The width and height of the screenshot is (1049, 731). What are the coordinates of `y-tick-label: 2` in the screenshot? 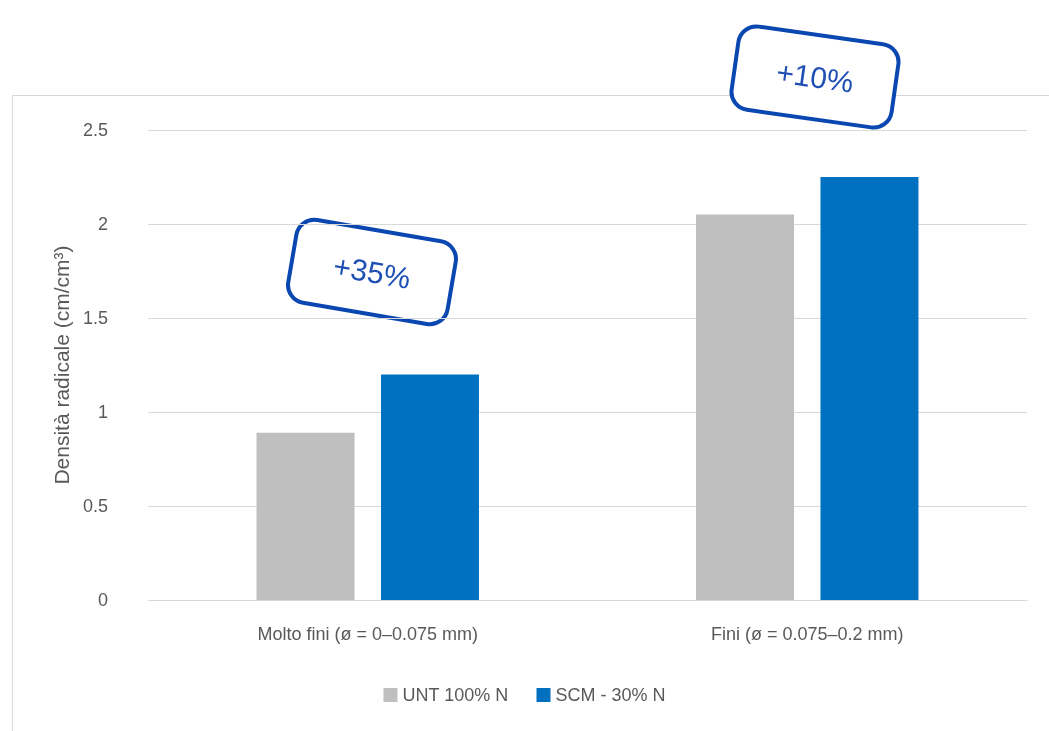 It's located at (102, 224).